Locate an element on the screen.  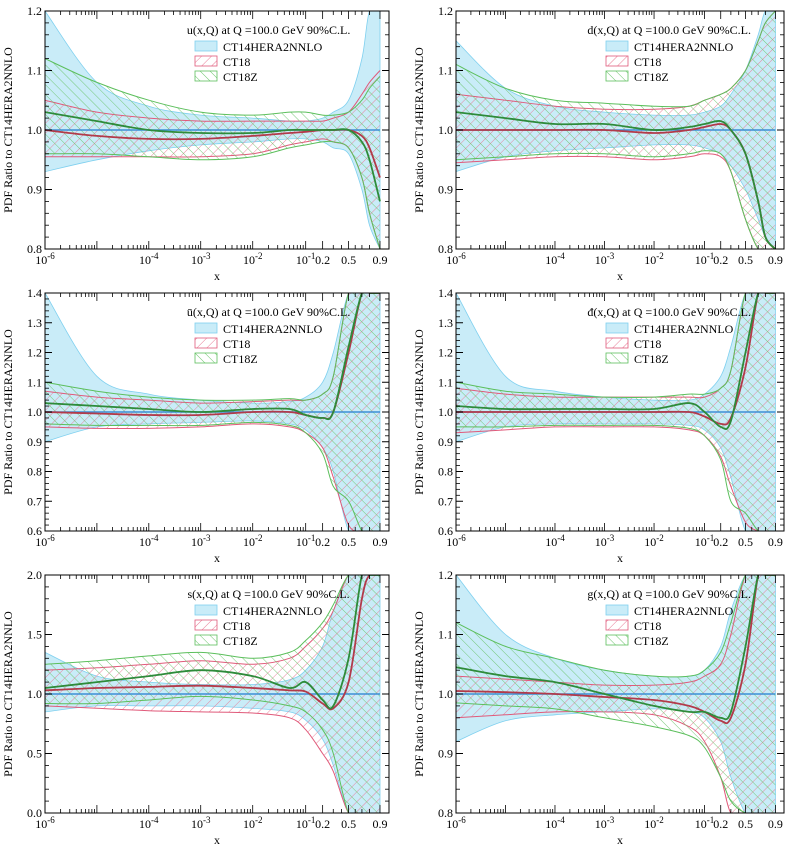
plot-area is located at coordinates (616, 130).